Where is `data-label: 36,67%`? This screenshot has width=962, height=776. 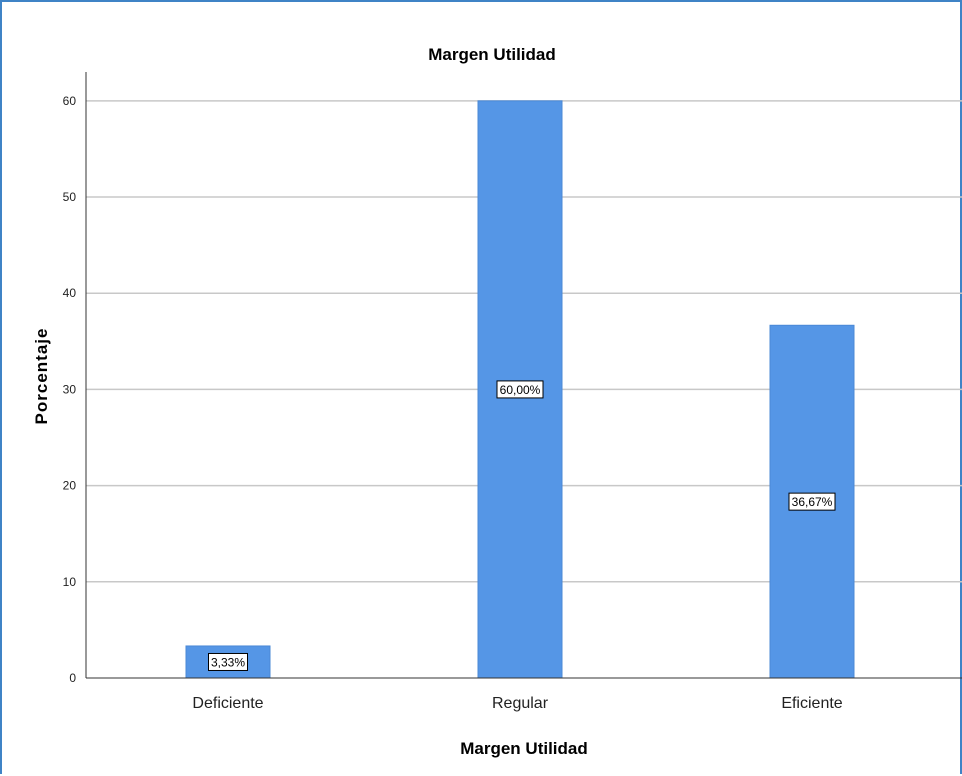
data-label: 36,67% is located at coordinates (812, 502).